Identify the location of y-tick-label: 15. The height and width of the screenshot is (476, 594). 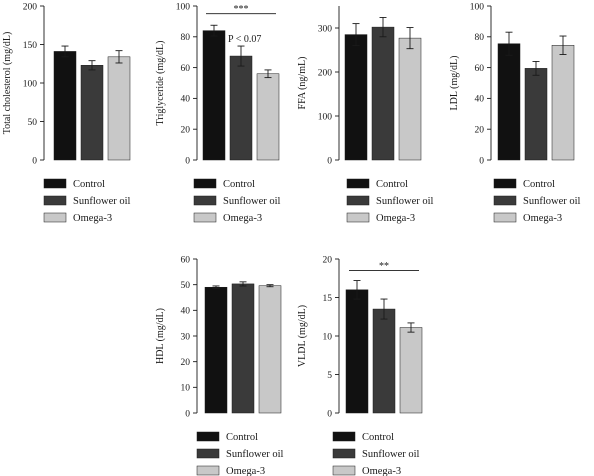
(328, 299).